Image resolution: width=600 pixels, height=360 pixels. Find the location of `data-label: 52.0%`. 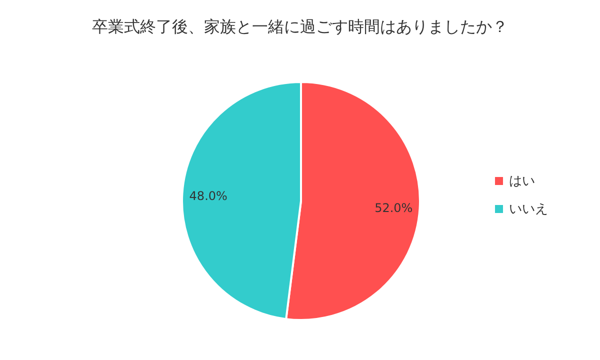

data-label: 52.0% is located at coordinates (393, 207).